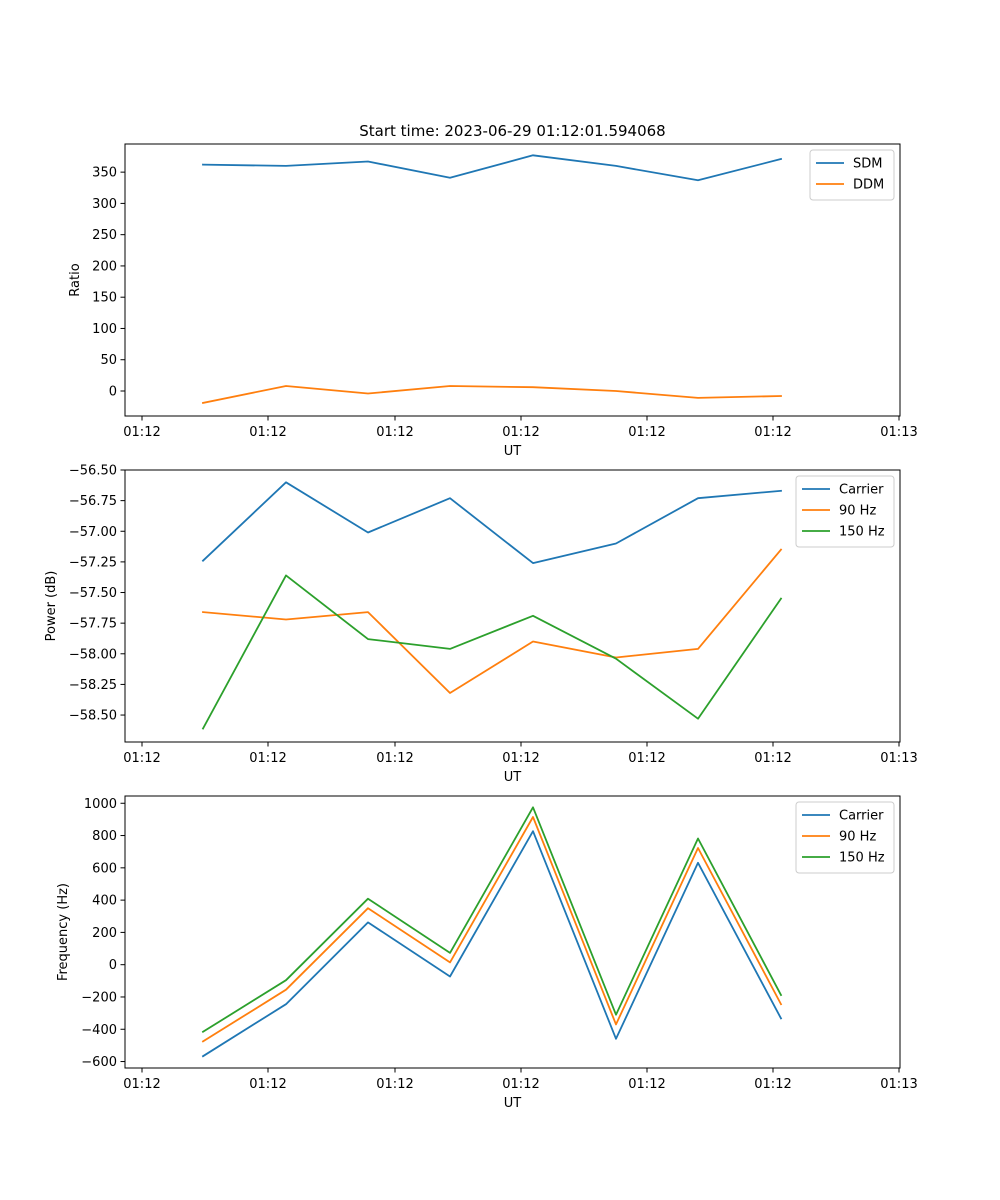 This screenshot has height=1200, width=1000. What do you see at coordinates (512, 131) in the screenshot?
I see `figure-title: Start time: 2023-06-29 01:12:01.594068` at bounding box center [512, 131].